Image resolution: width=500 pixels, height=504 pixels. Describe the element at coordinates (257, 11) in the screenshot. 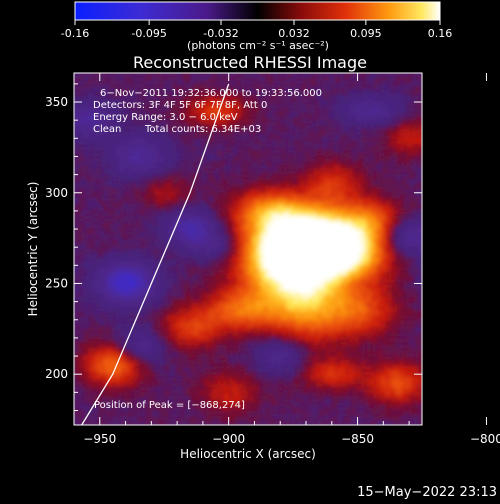

I see `colorbar-gradient` at that location.